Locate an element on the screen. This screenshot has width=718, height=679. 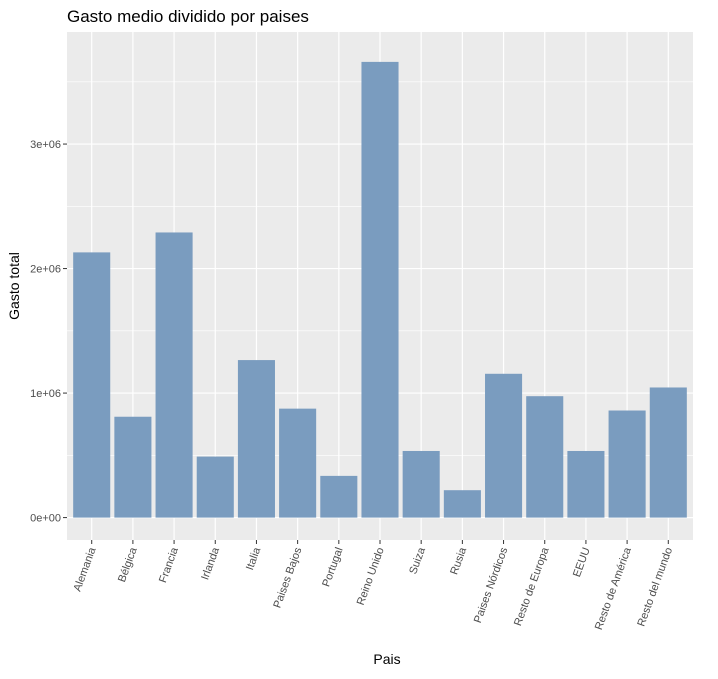
x-tick-label: Suiza is located at coordinates (417, 560).